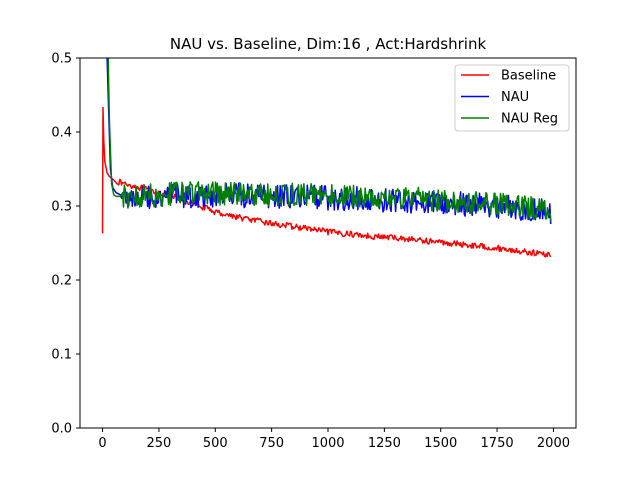 The height and width of the screenshot is (480, 640). Describe the element at coordinates (102, 443) in the screenshot. I see `x-tick-label: 0` at that location.